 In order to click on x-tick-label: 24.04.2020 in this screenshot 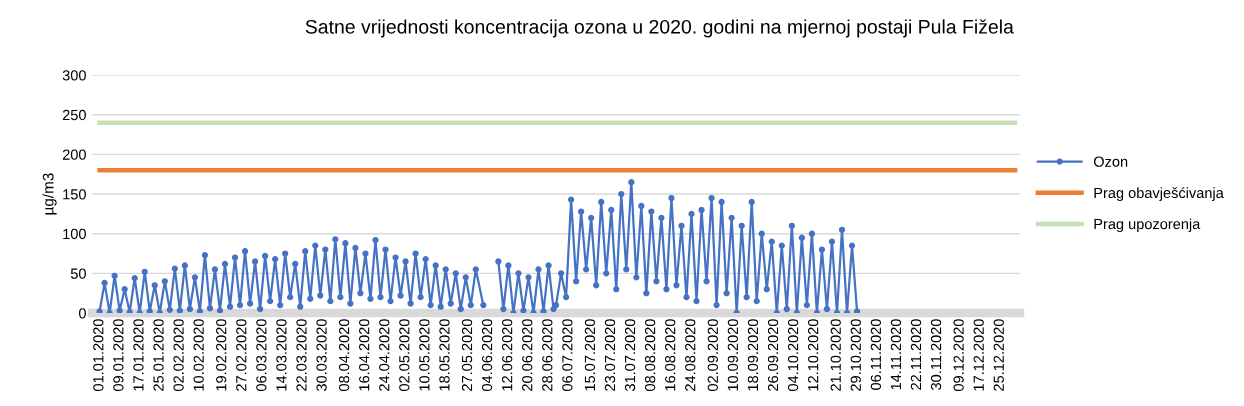, I will do `click(384, 355)`.